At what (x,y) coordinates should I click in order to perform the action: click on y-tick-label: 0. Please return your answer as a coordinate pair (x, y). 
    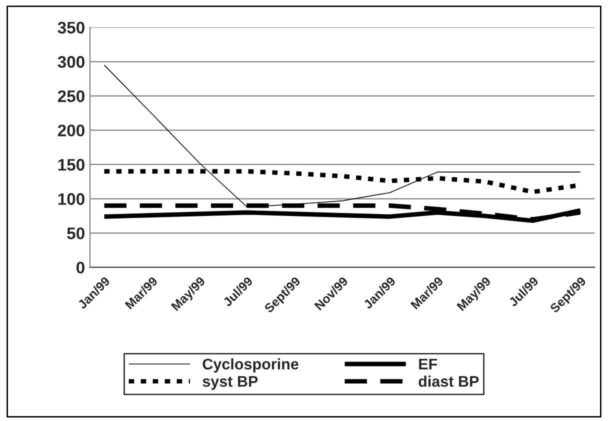
    Looking at the image, I should click on (80, 268).